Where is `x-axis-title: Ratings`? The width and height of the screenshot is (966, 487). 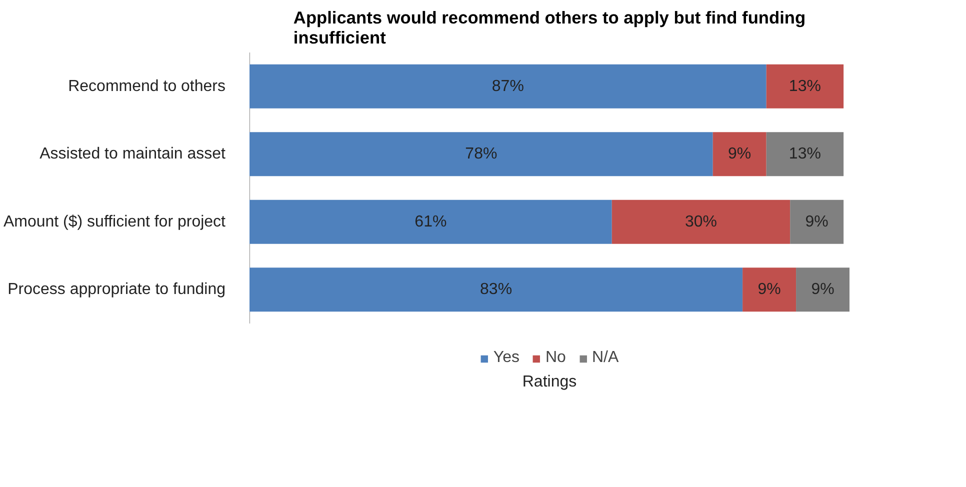 x-axis-title: Ratings is located at coordinates (549, 382).